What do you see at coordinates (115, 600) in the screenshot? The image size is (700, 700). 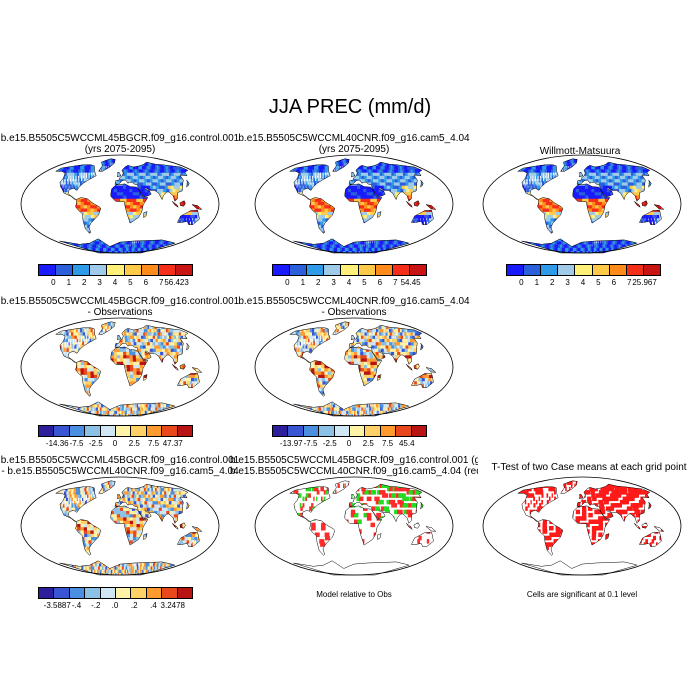 I see `colorbar-6: -3.5887 -.4 -.2 .0 .2 .4 3.2478` at bounding box center [115, 600].